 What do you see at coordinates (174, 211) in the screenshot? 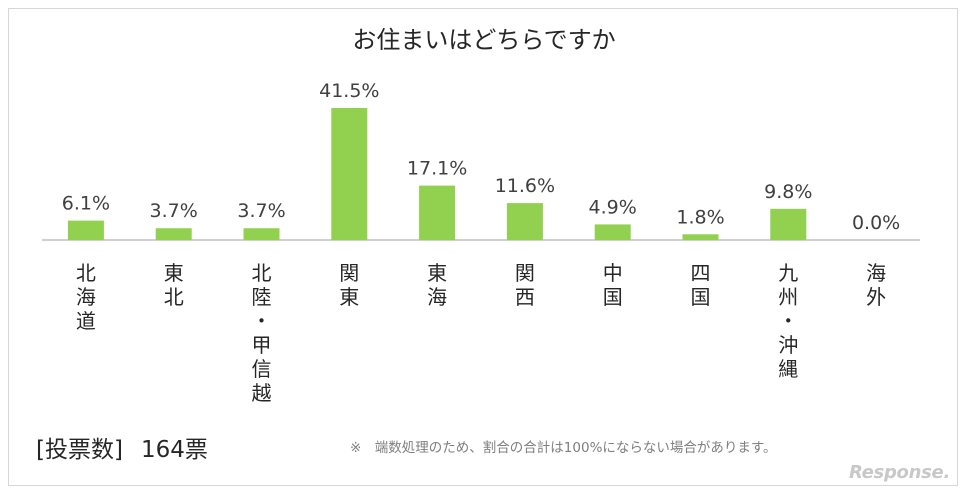
I see `data-label-2: 3.7%` at bounding box center [174, 211].